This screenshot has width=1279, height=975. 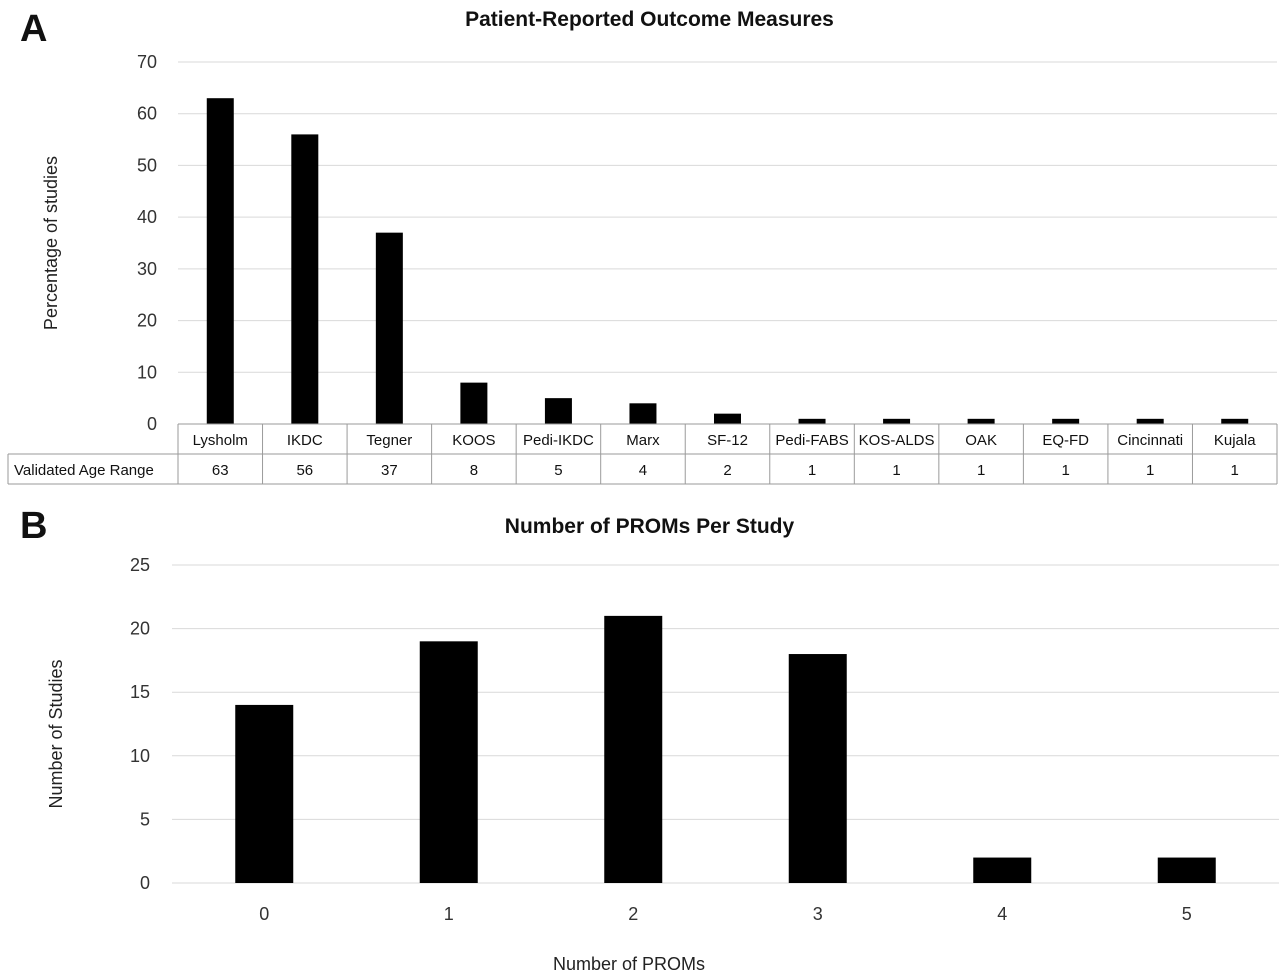 I want to click on x-tick-label-b-3: 3, so click(x=818, y=914).